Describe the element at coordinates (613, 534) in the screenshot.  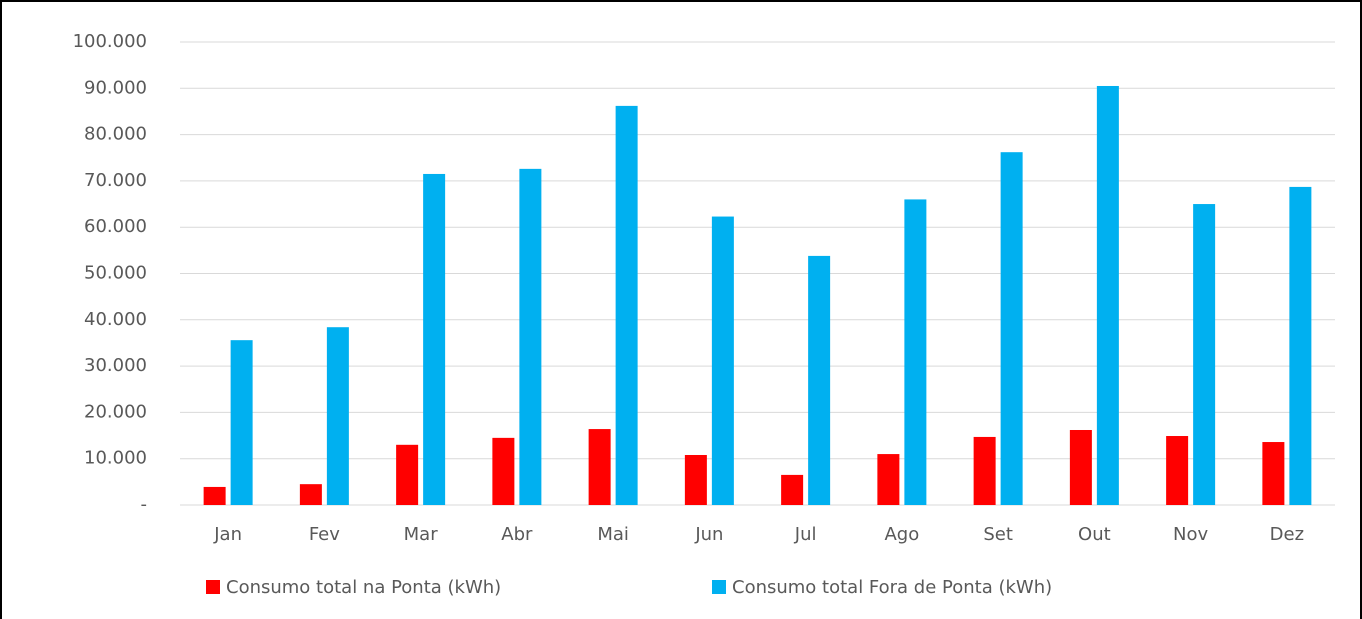
I see `x-tick-label: Mai` at that location.